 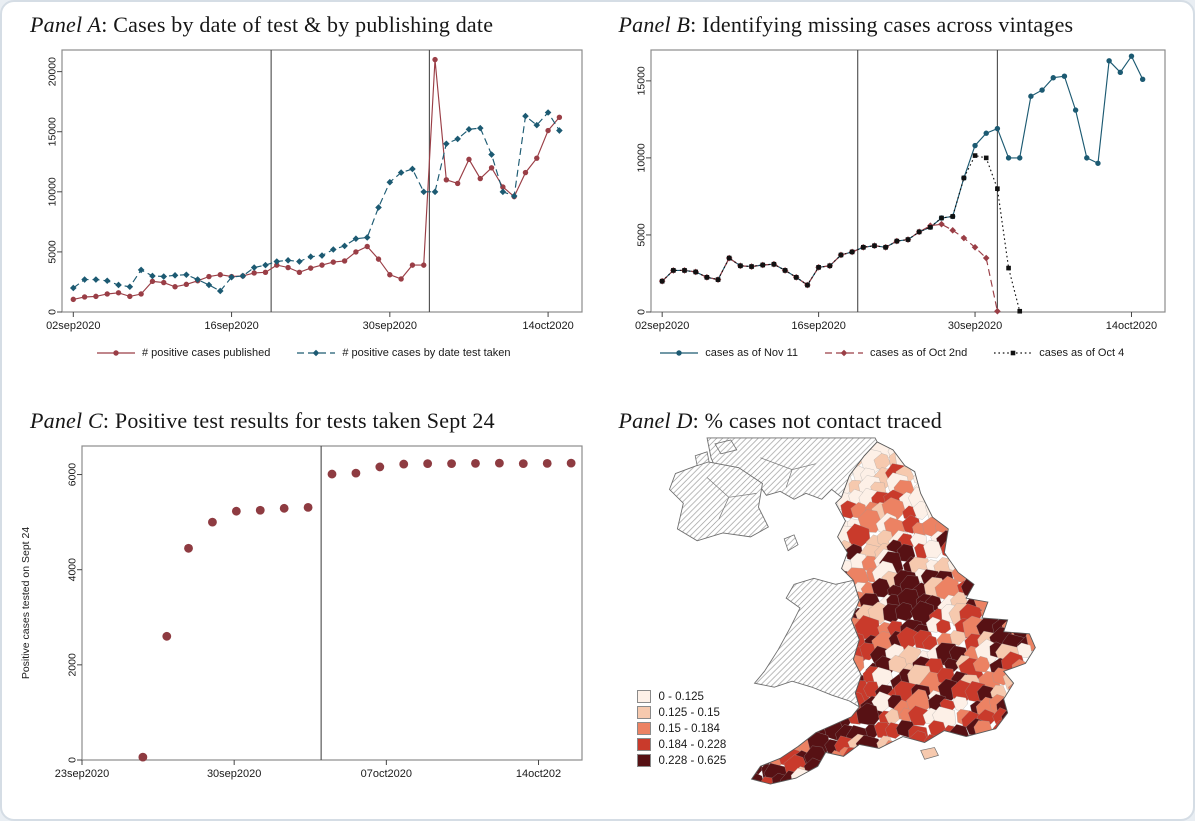 What do you see at coordinates (26, 603) in the screenshot?
I see `panel-c-ylabel: Positive cases tested on Sept 24` at bounding box center [26, 603].